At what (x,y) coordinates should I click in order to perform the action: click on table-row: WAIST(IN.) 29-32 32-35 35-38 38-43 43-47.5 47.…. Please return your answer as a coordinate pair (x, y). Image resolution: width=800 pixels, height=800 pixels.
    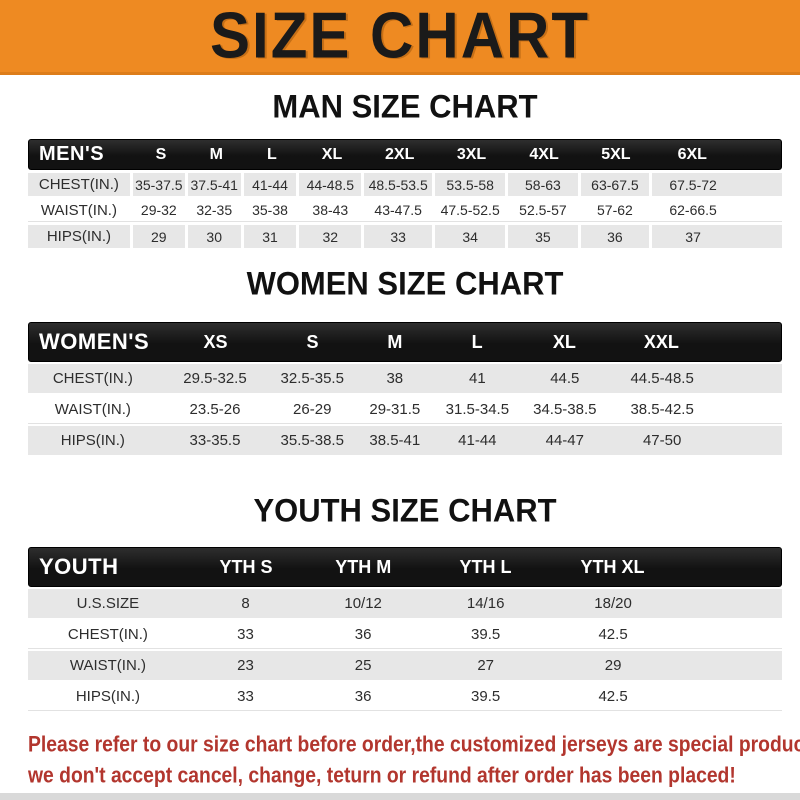
    Looking at the image, I should click on (405, 210).